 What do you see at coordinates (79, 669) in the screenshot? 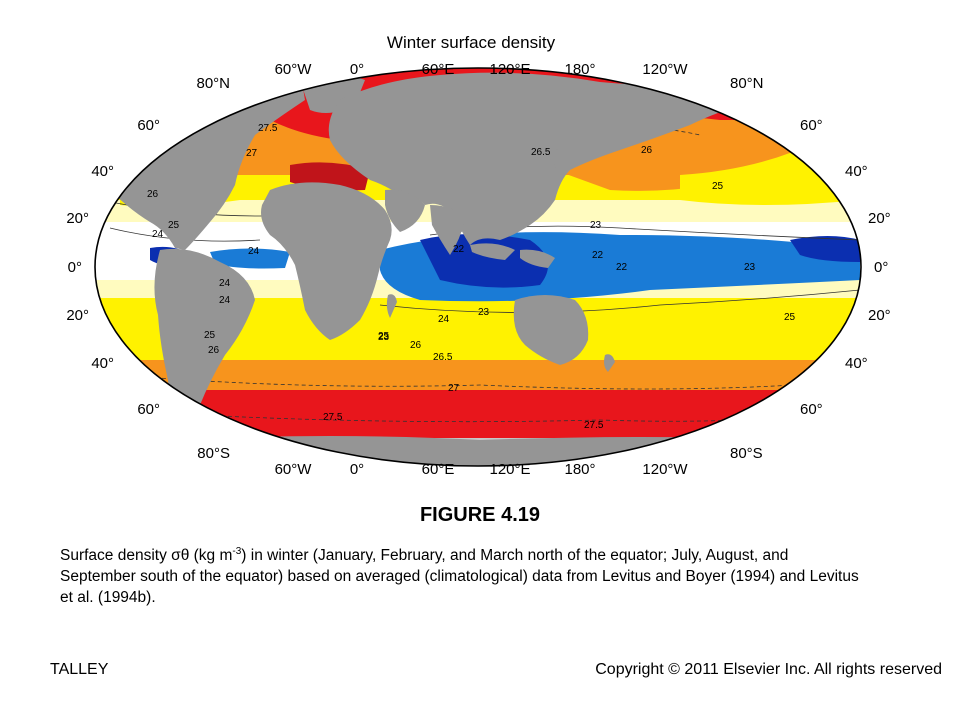
I see `footer-author: TALLEY` at bounding box center [79, 669].